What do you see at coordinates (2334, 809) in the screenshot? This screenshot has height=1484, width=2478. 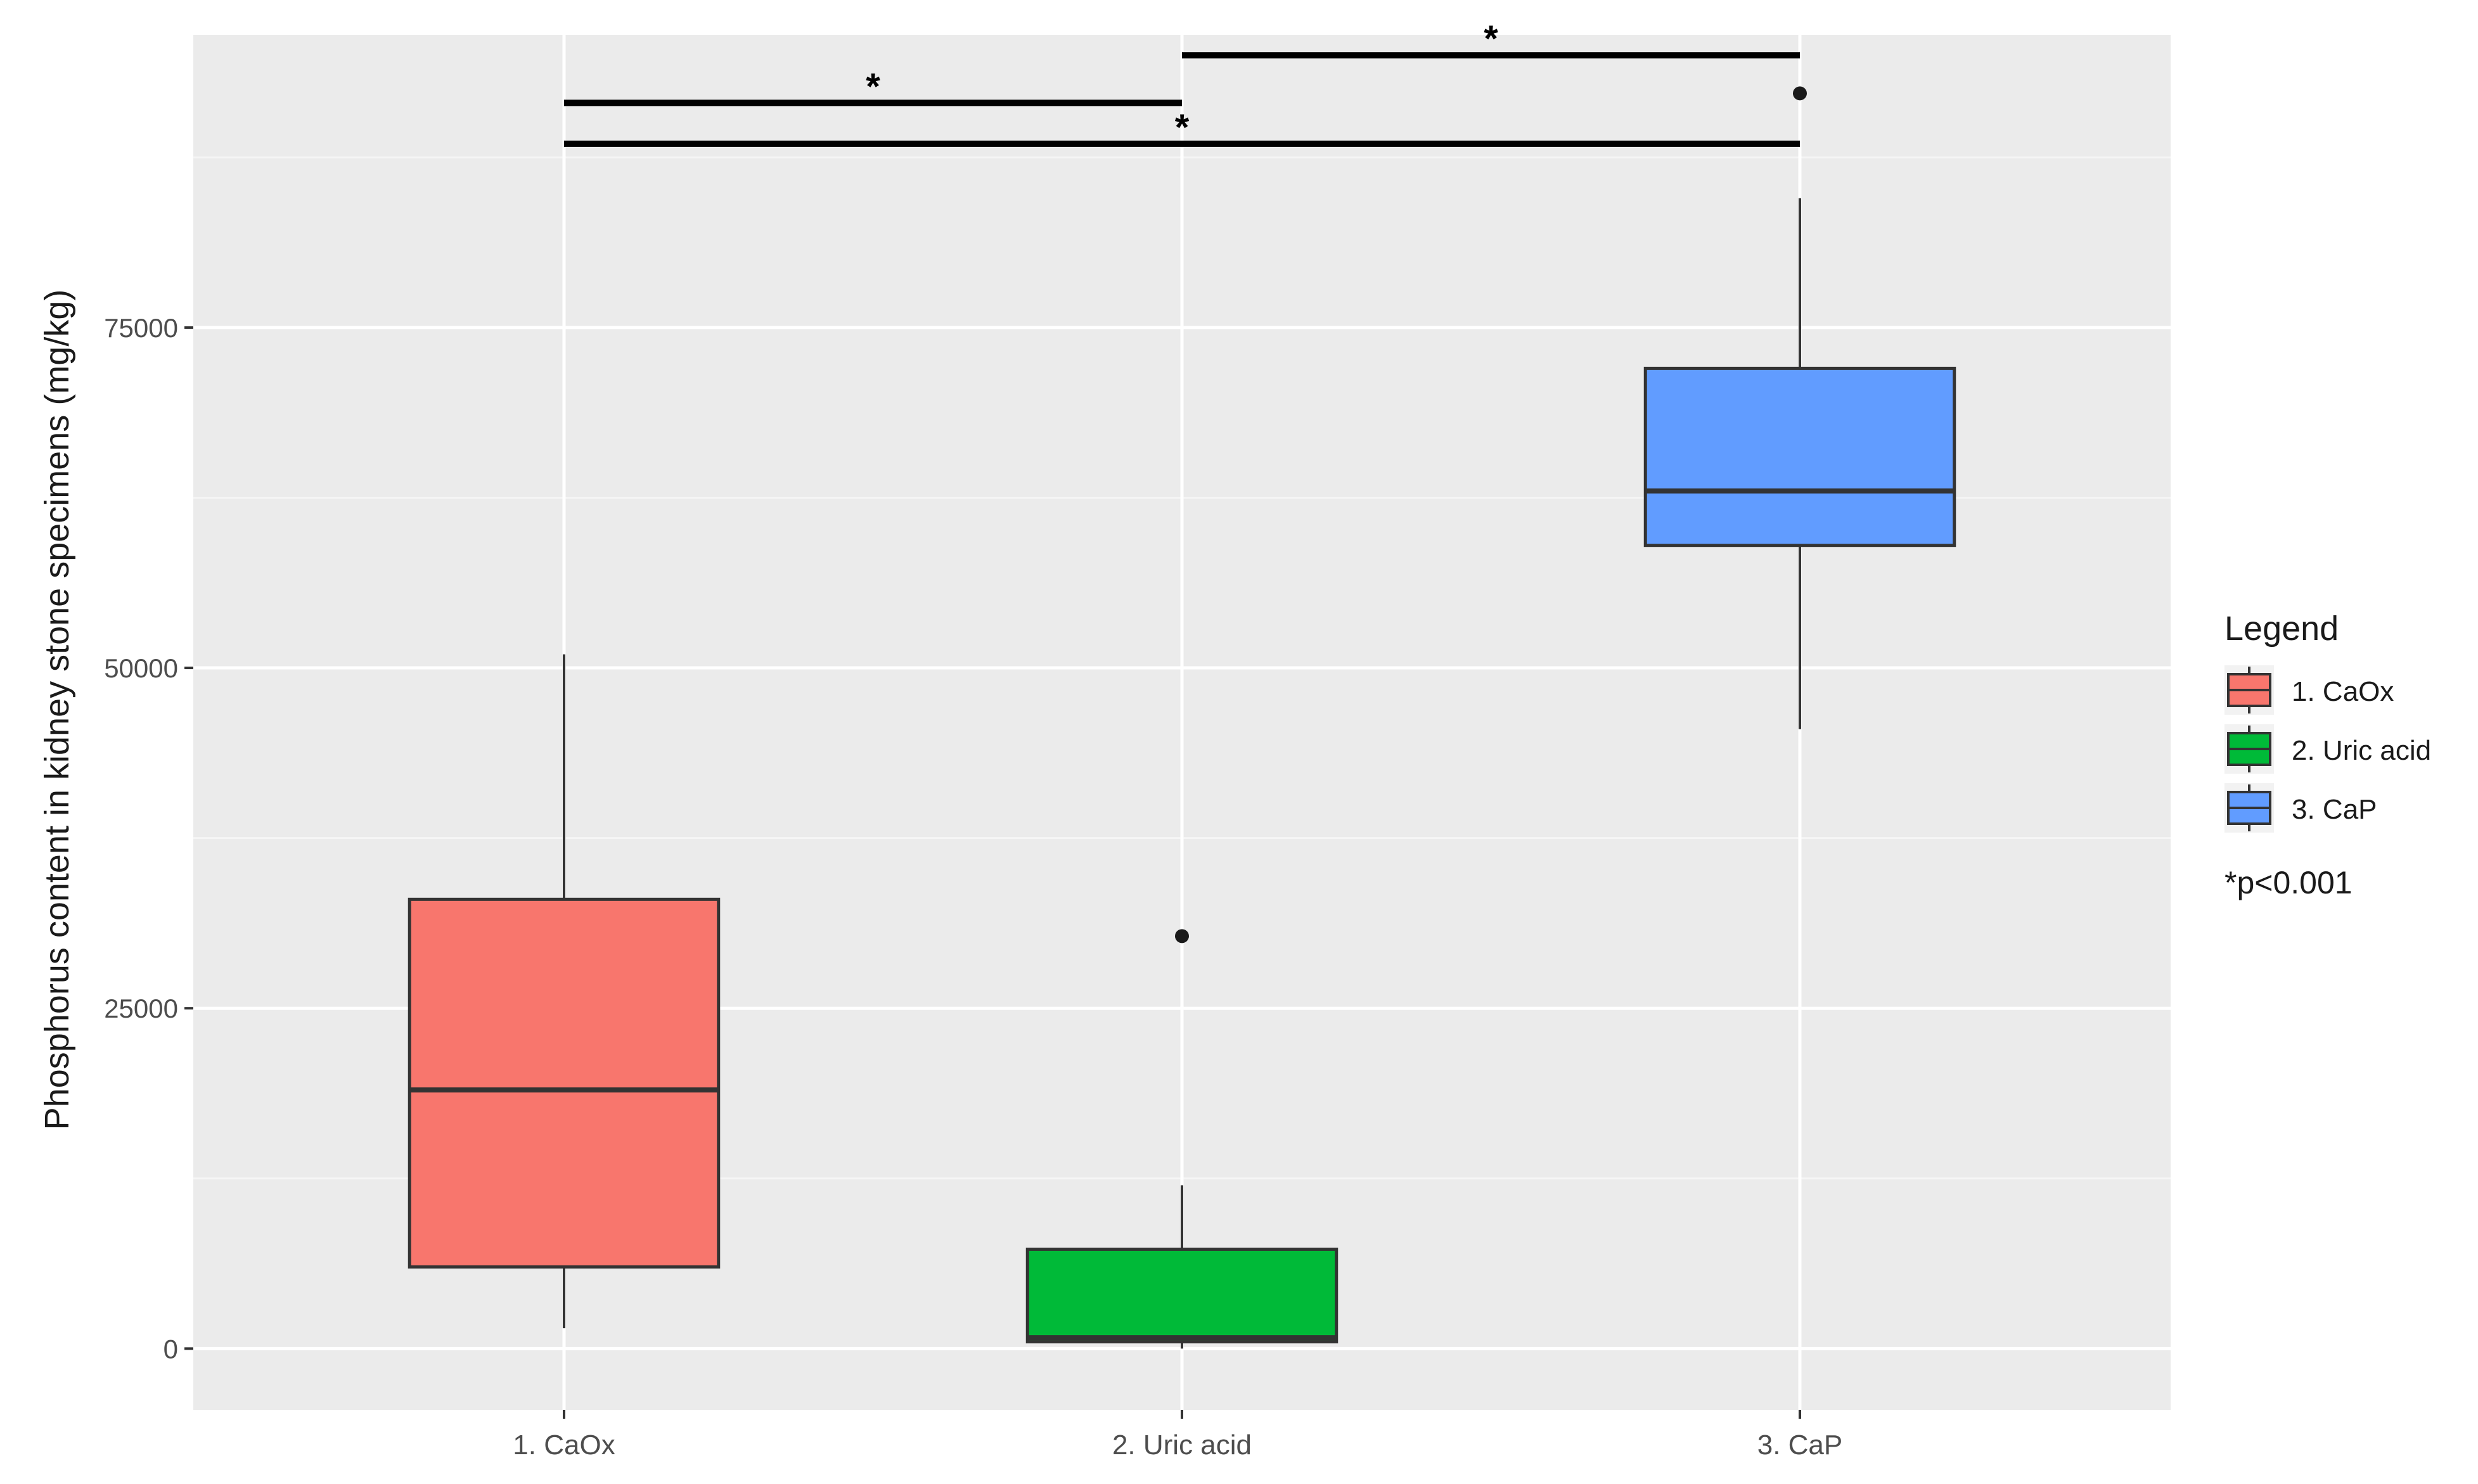 I see `legend-entry-label: 3. CaP` at bounding box center [2334, 809].